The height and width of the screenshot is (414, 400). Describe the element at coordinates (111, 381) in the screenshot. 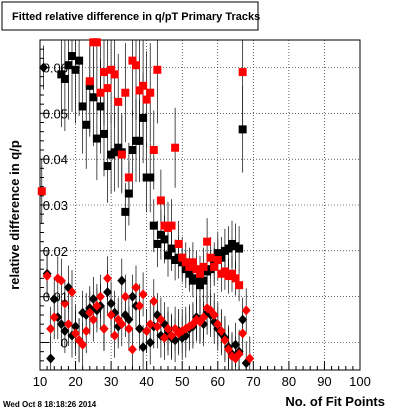

I see `x-tick-label: 30` at that location.